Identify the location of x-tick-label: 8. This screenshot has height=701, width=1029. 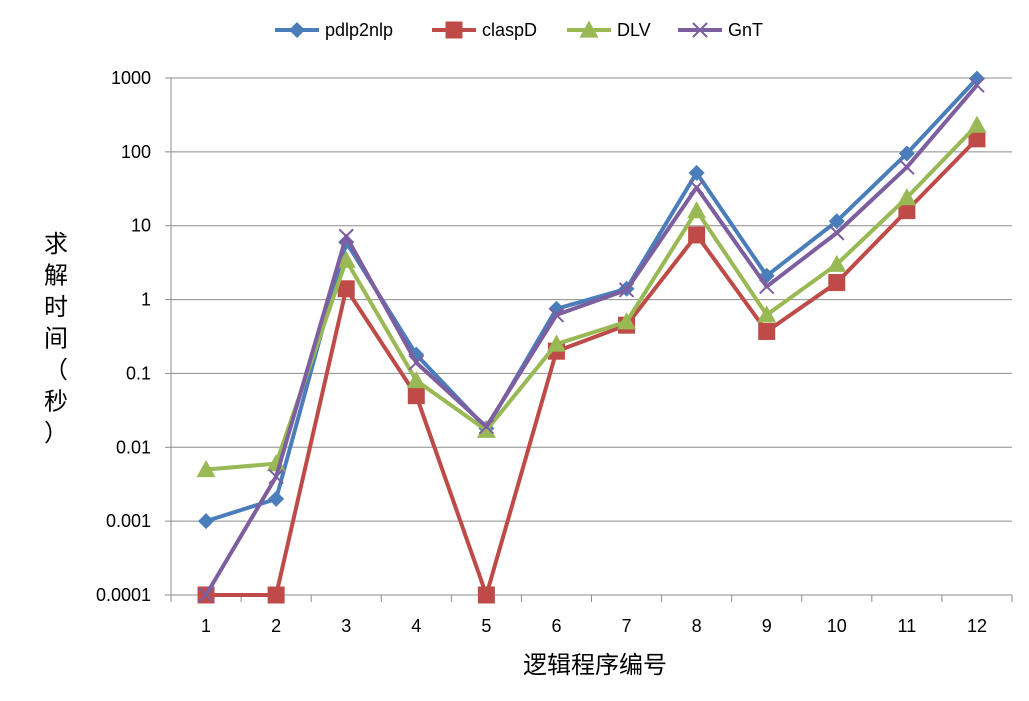
(697, 626).